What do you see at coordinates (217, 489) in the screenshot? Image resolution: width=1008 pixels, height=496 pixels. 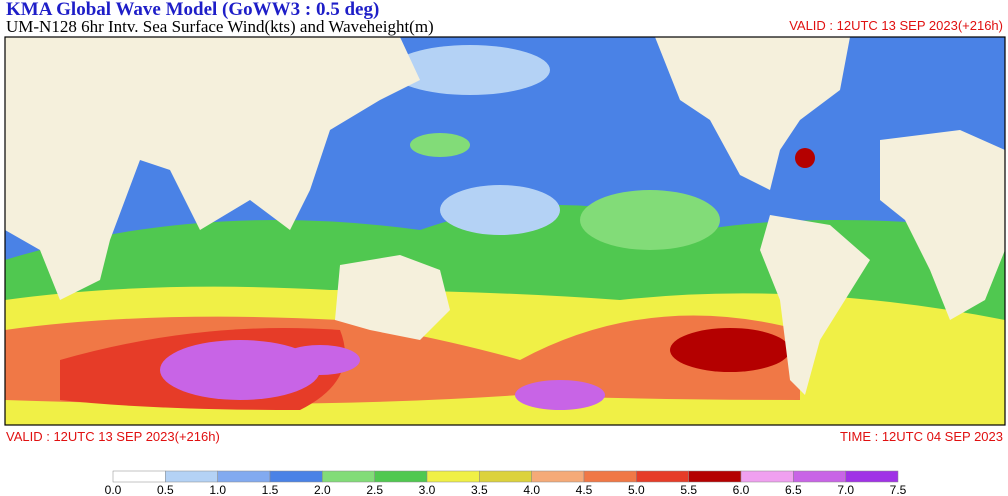 I see `colorbar-label: 1.0` at bounding box center [217, 489].